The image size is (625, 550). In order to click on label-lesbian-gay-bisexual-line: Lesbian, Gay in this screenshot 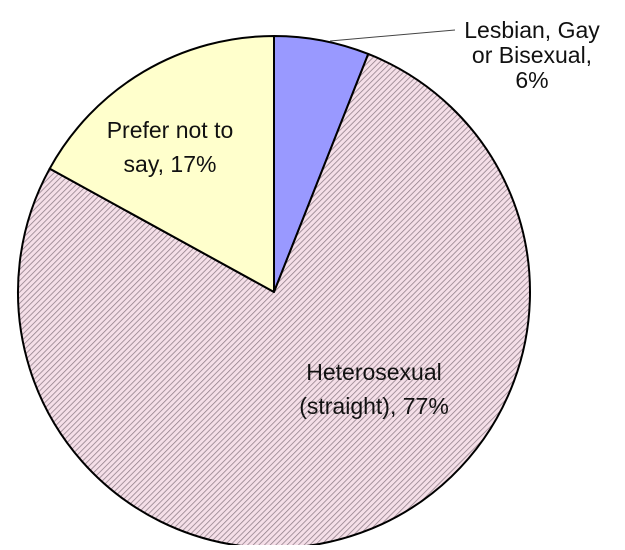, I will do `click(532, 30)`.